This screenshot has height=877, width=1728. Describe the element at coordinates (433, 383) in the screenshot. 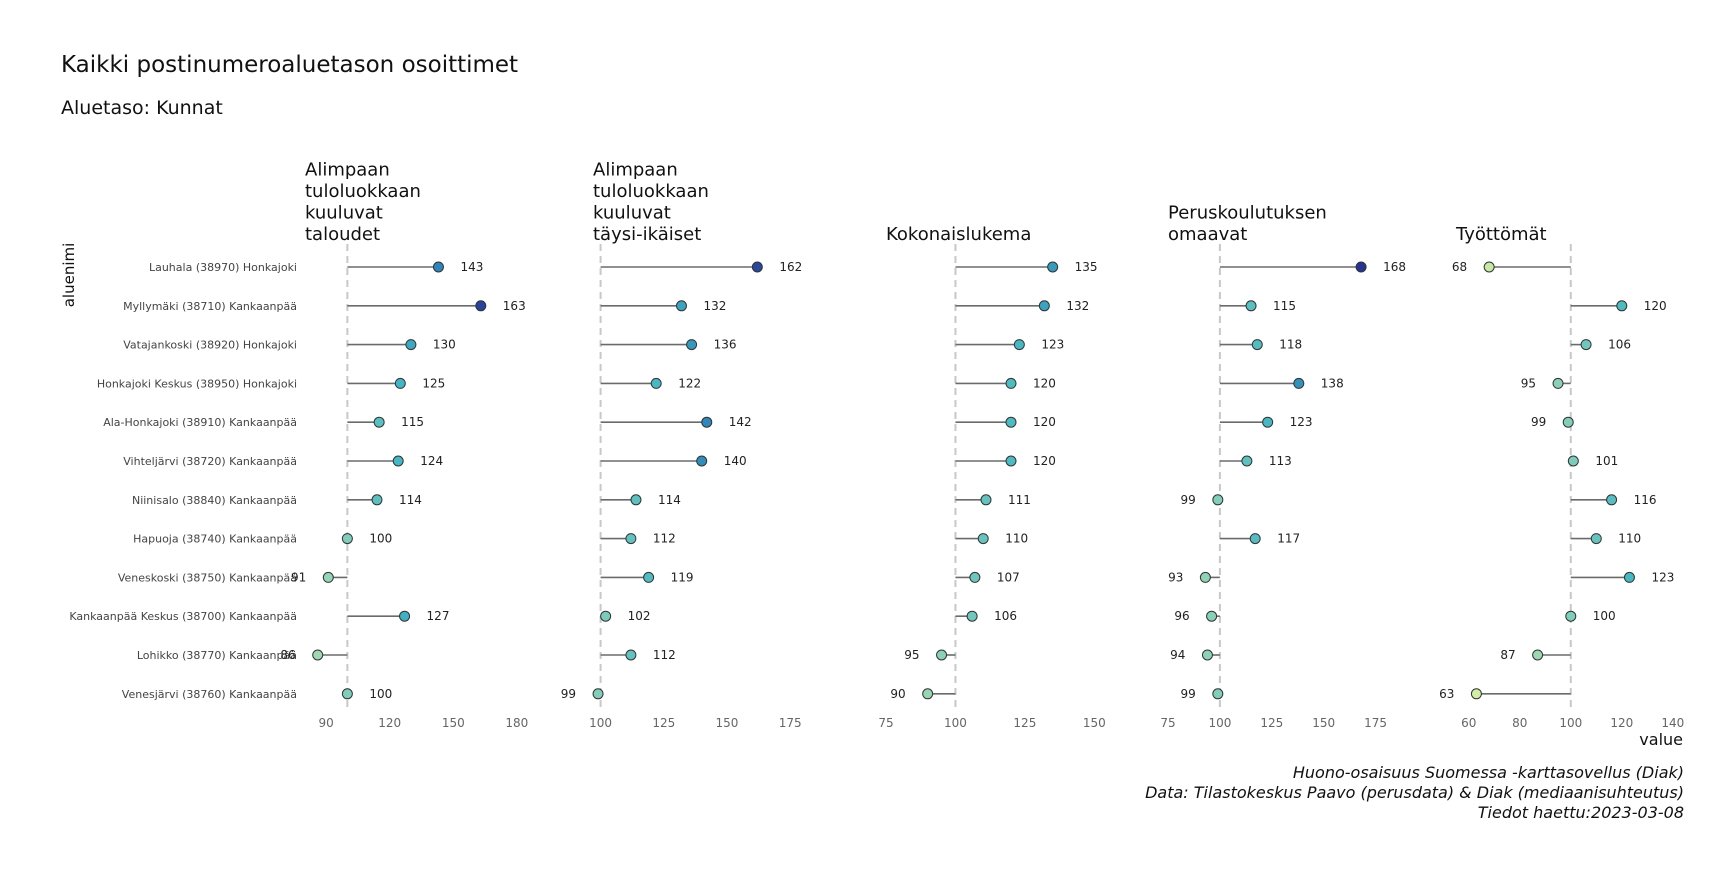

I see `data-label: 125` at that location.